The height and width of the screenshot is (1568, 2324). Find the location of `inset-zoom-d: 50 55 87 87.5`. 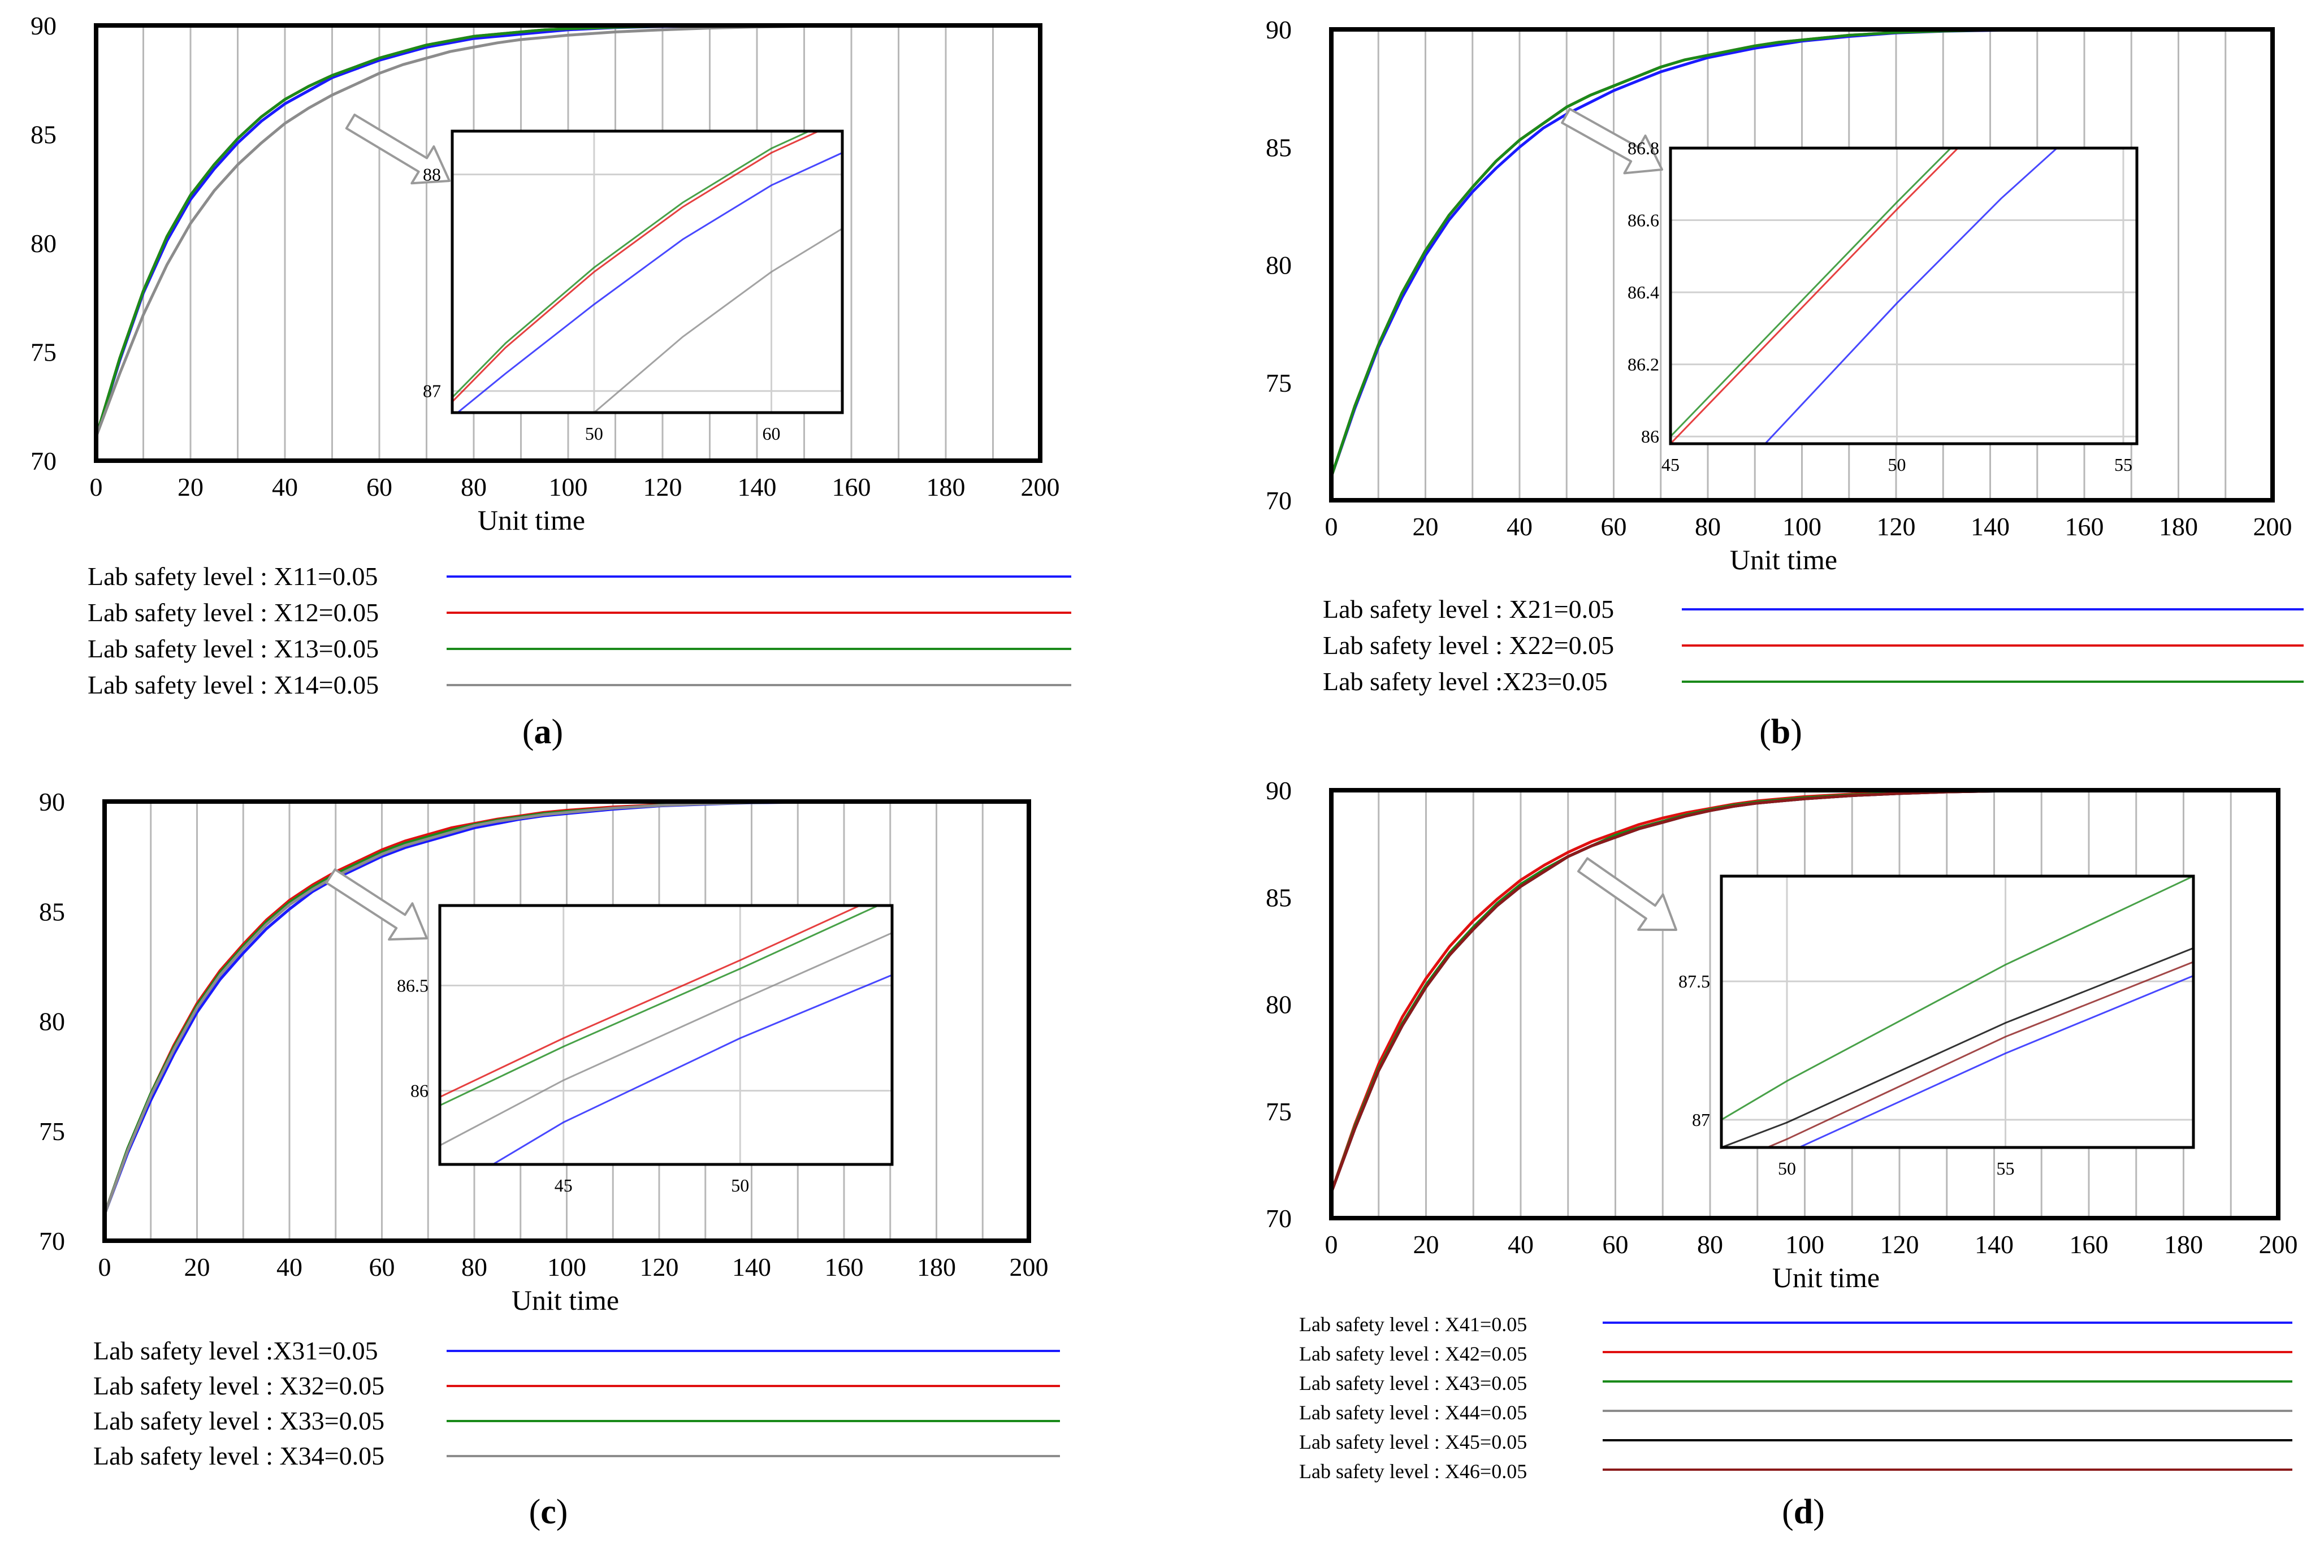

inset-zoom-d: 50 55 87 87.5 is located at coordinates (1936, 1026).